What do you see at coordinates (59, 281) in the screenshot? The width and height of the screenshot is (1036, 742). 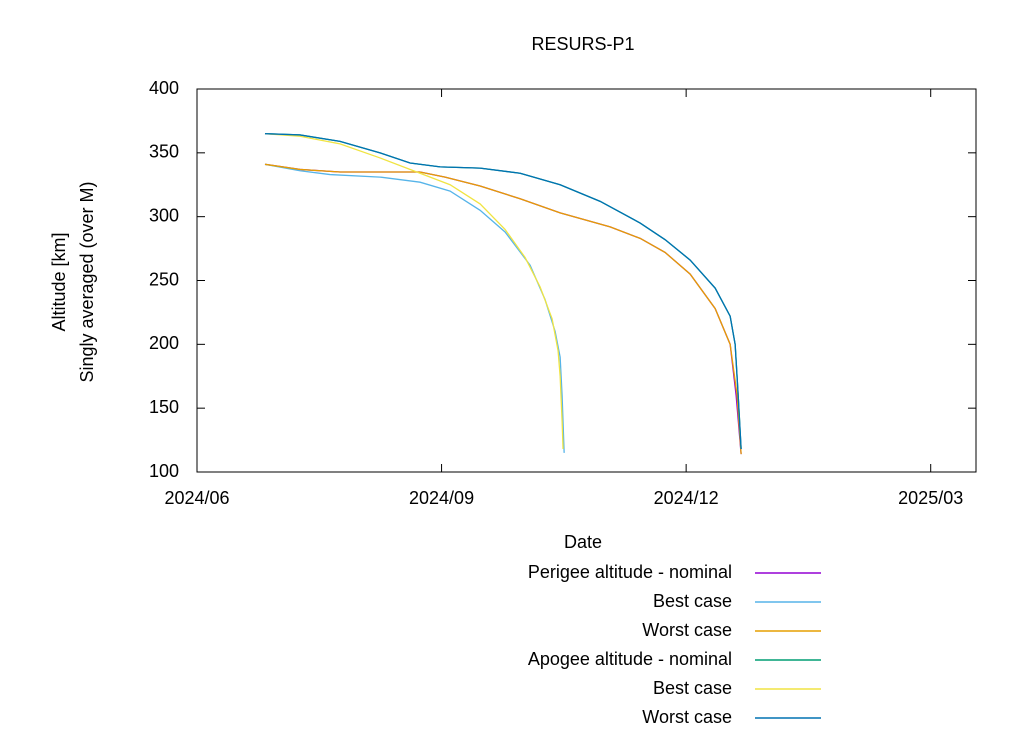 I see `y-axis-label: Altitude [km]` at bounding box center [59, 281].